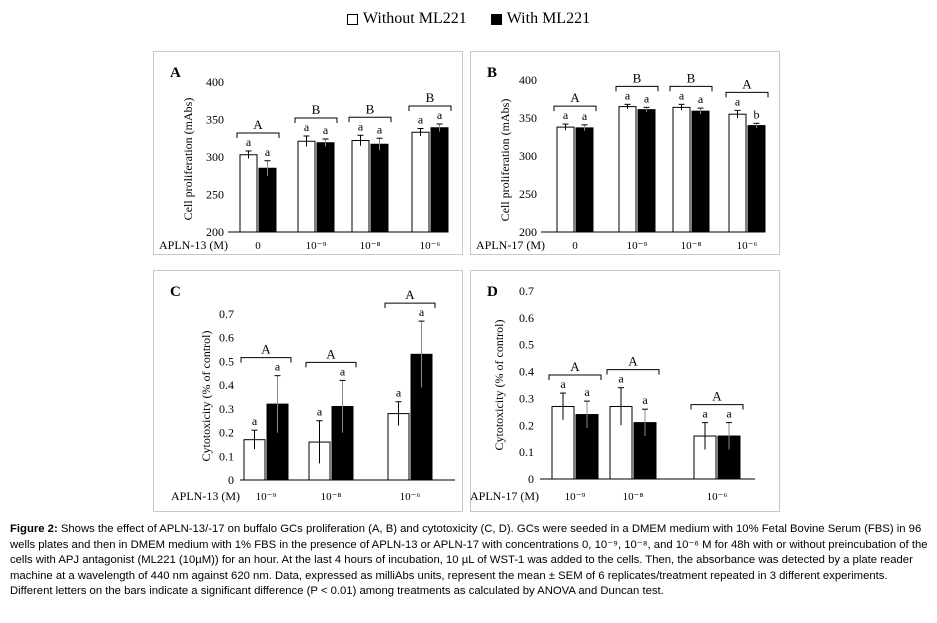 The image size is (937, 623). What do you see at coordinates (492, 292) in the screenshot?
I see `panel-label-d: D` at bounding box center [492, 292].